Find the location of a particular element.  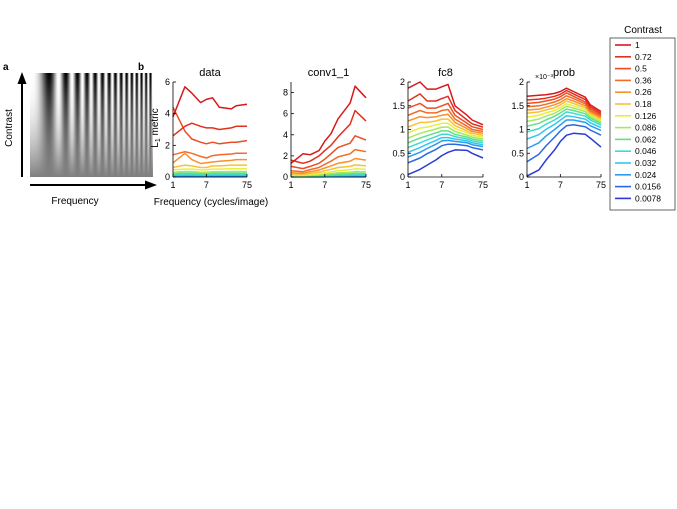

legend-entry-label: 0.046 is located at coordinates (646, 151).